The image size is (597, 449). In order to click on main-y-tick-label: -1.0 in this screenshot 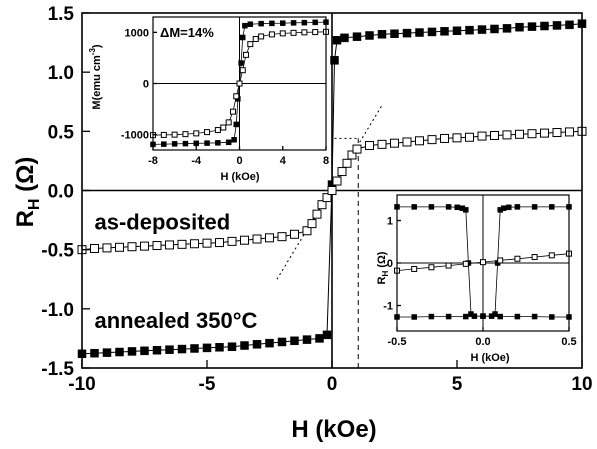, I will do `click(57, 310)`.